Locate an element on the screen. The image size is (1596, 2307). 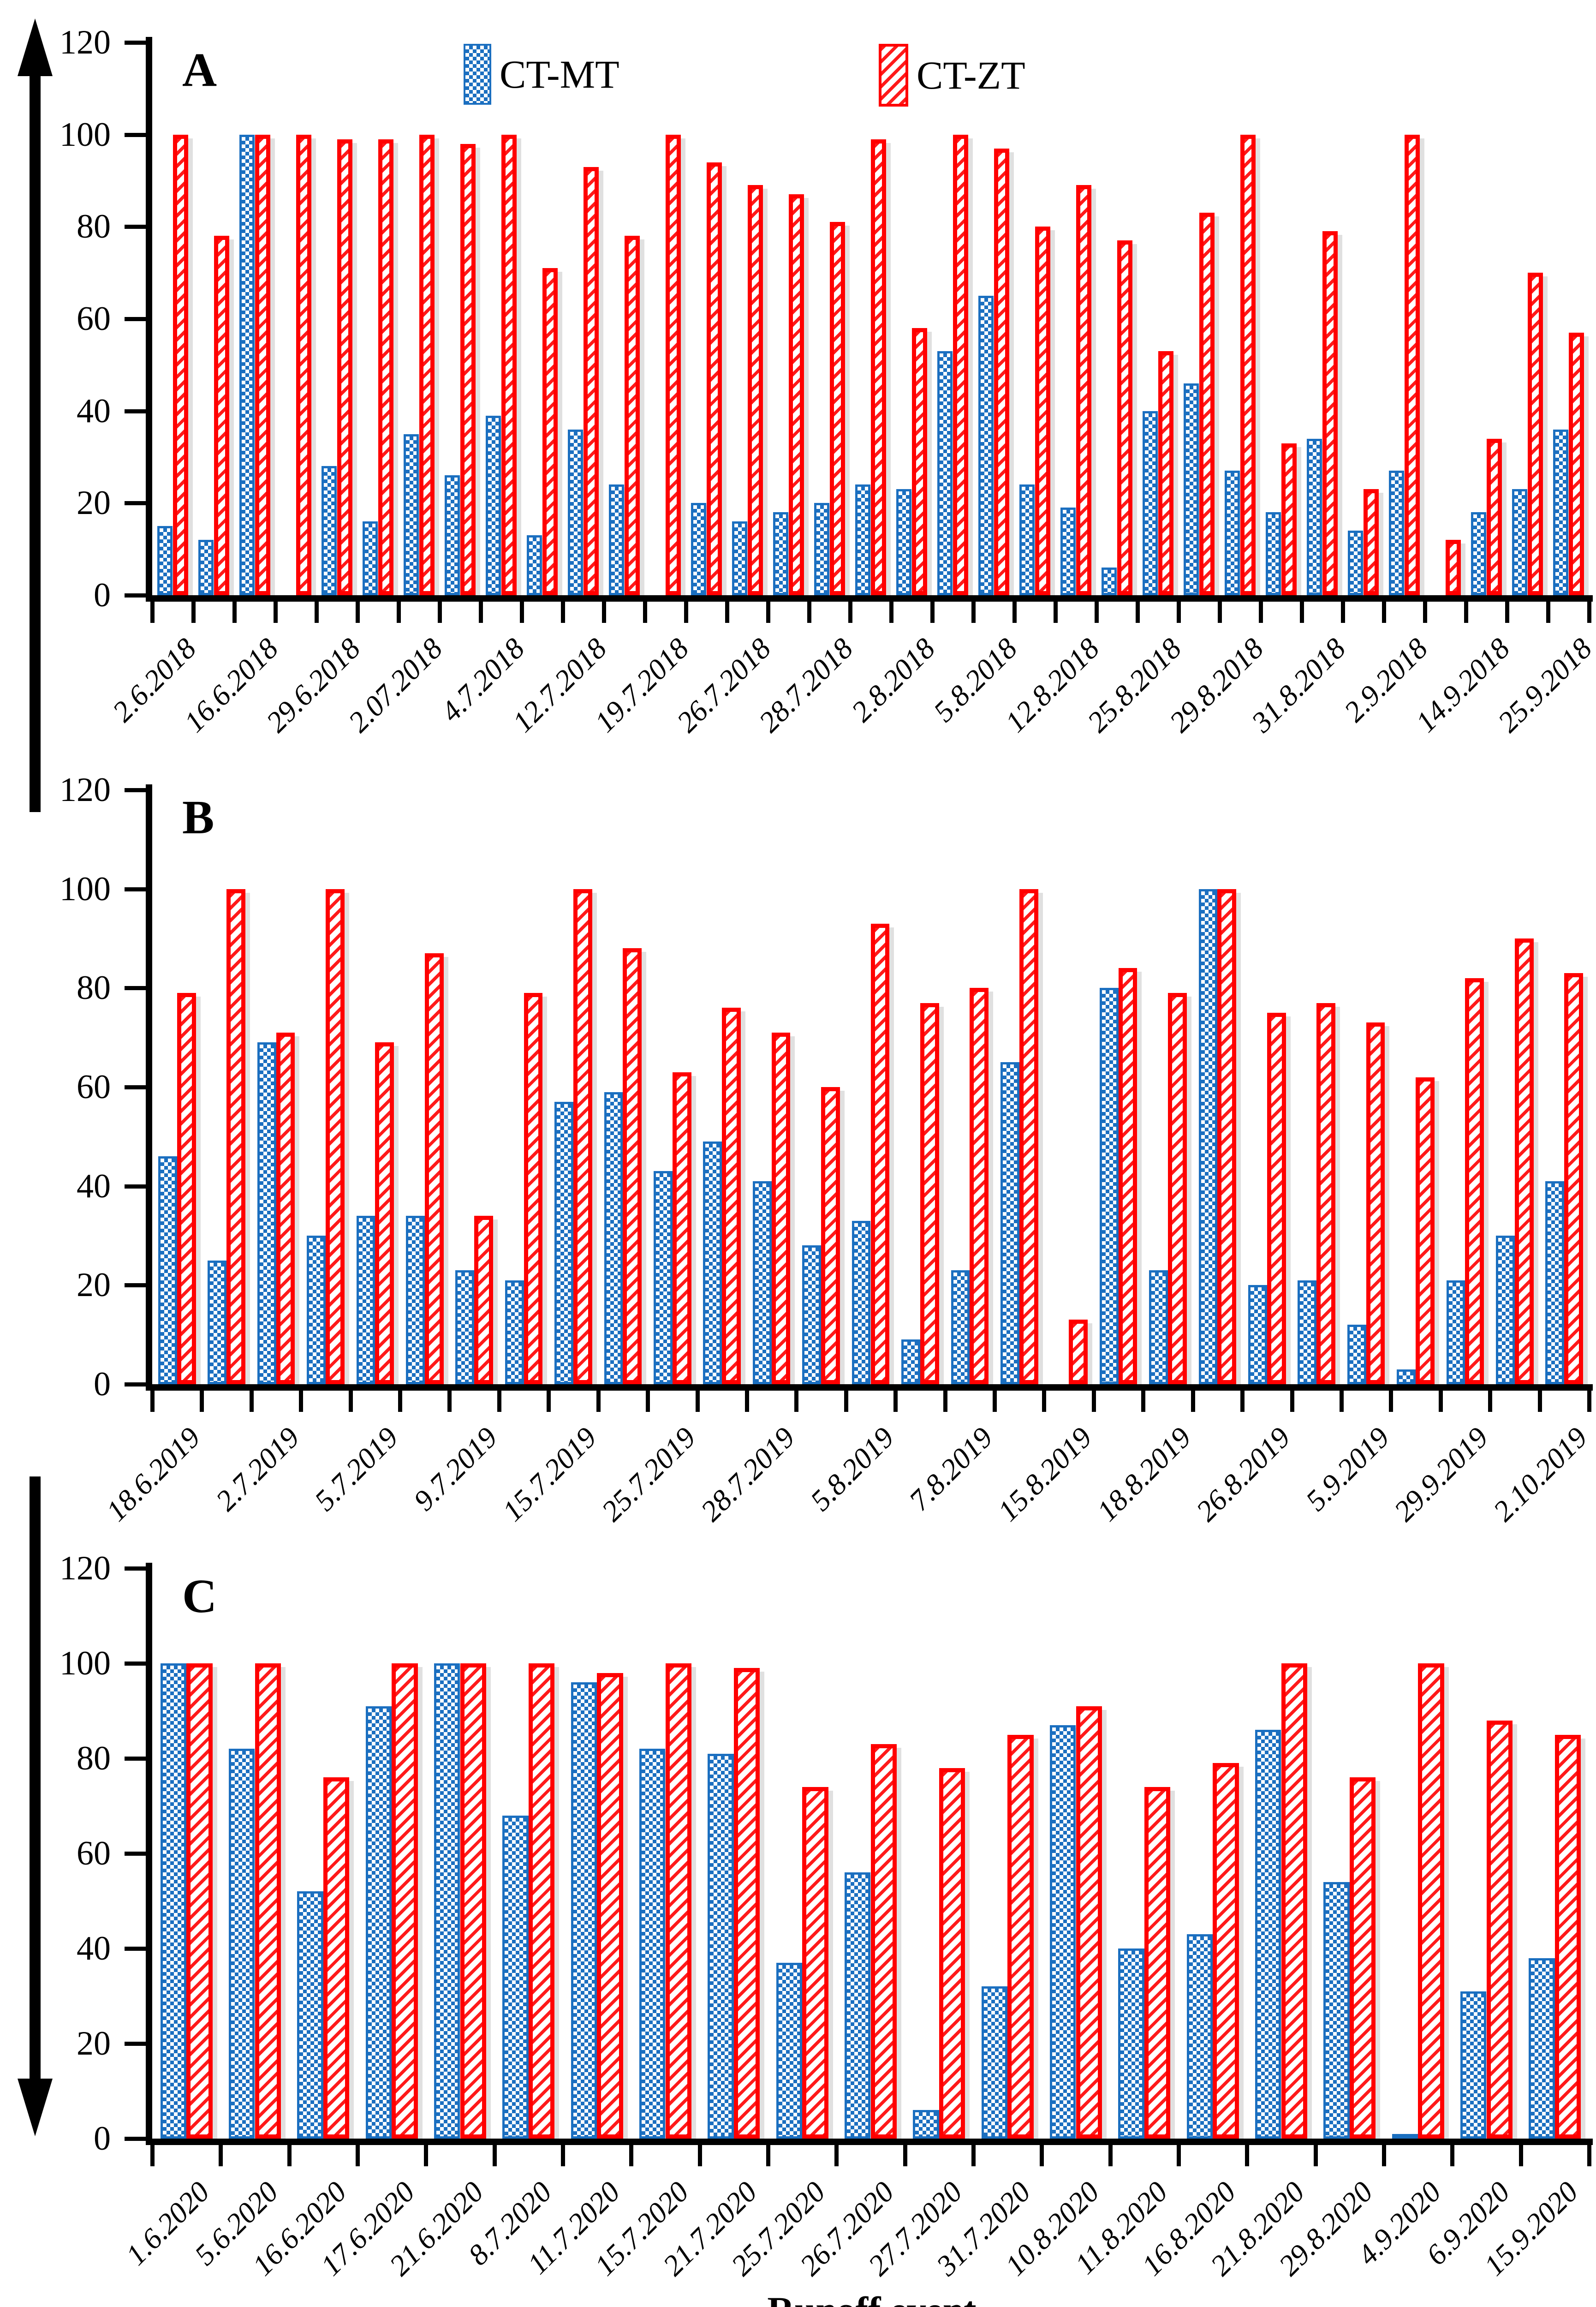
y-tick-label: 80 is located at coordinates (94, 1758).